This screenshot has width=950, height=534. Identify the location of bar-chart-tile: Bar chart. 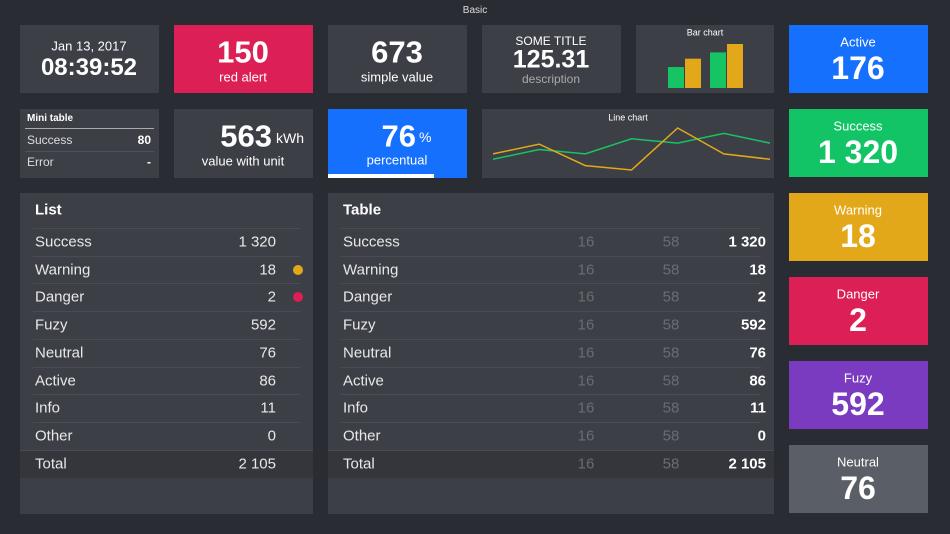
(705, 59).